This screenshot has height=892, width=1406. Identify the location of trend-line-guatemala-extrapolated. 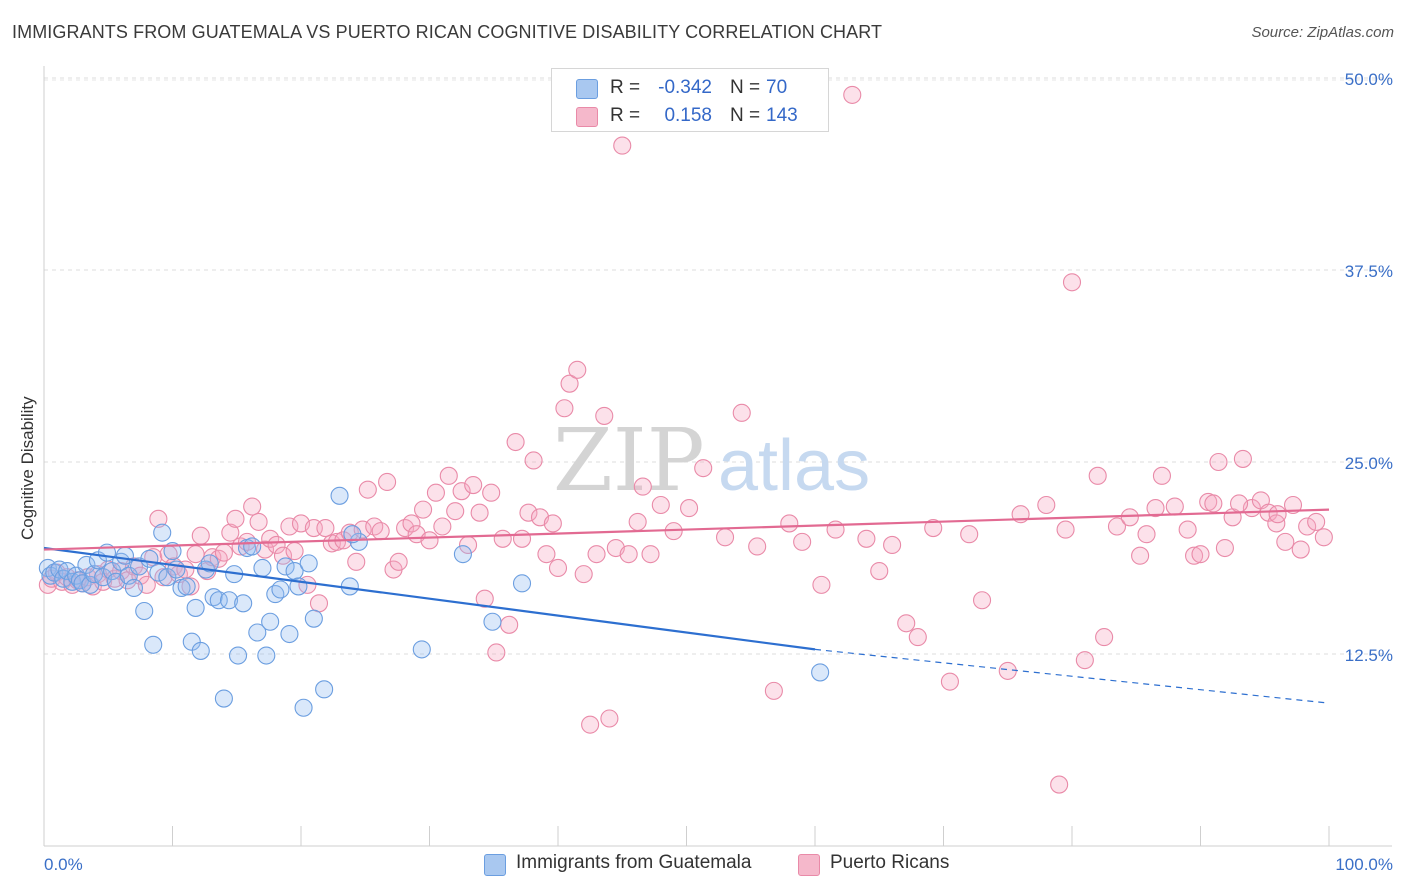
(1072, 676).